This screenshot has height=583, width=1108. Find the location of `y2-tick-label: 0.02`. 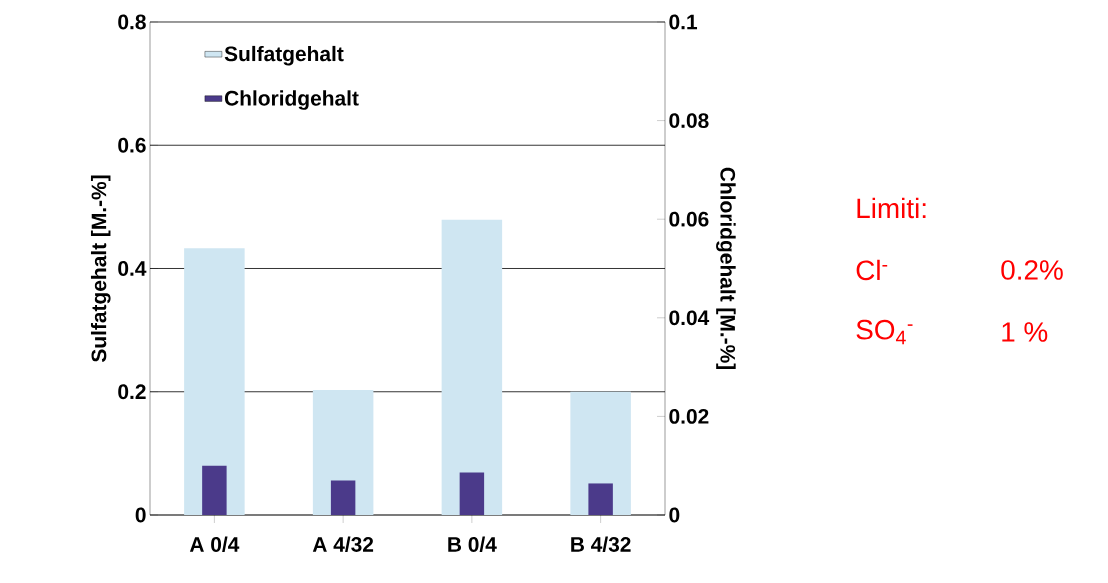

y2-tick-label: 0.02 is located at coordinates (689, 416).